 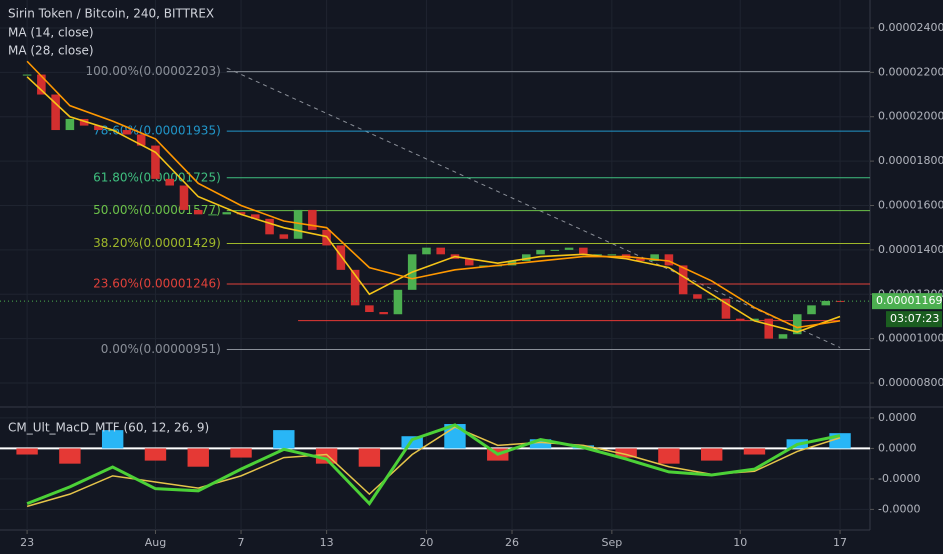 I want to click on price-tag, so click(x=907, y=301).